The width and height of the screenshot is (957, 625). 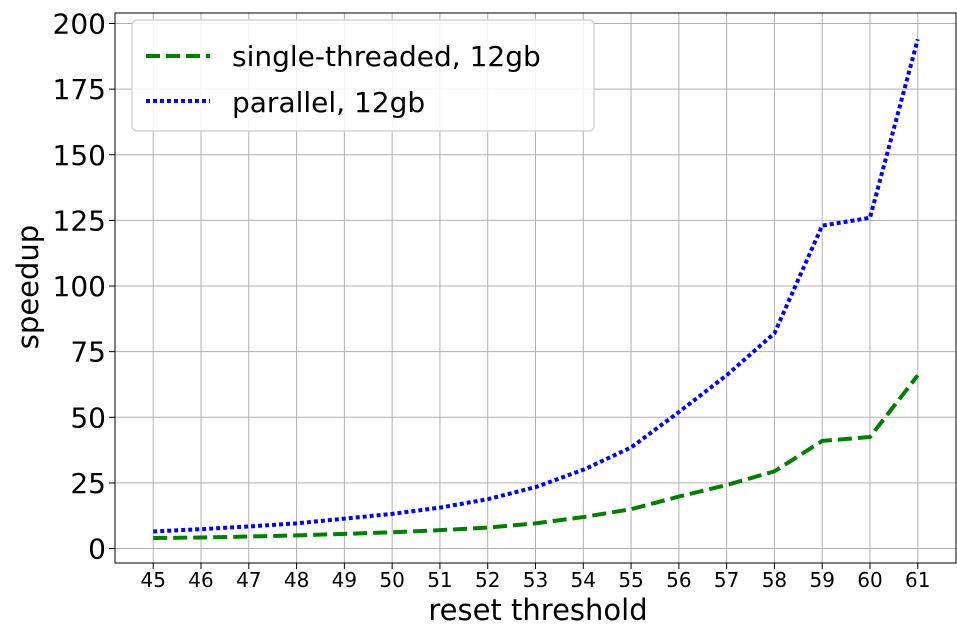 What do you see at coordinates (869, 580) in the screenshot?
I see `x-tick-label: 60` at bounding box center [869, 580].